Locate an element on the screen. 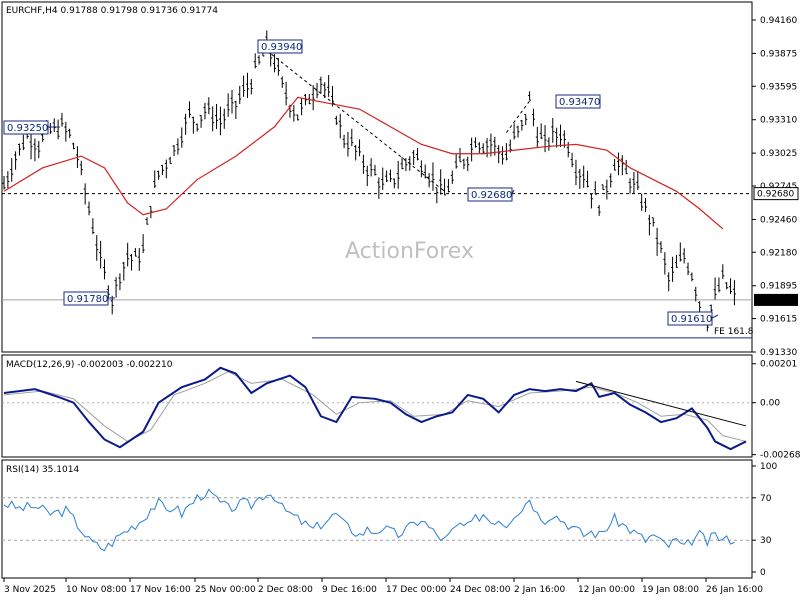  x-tick-label: 17 Dec 00:00 is located at coordinates (416, 590).